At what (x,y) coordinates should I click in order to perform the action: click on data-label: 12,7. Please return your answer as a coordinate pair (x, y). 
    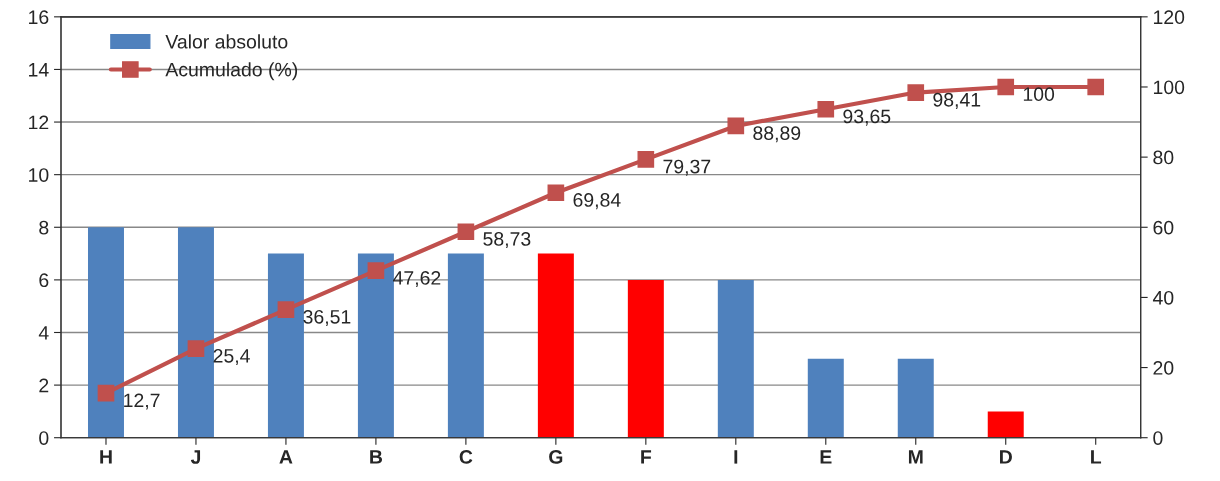
    Looking at the image, I should click on (142, 401).